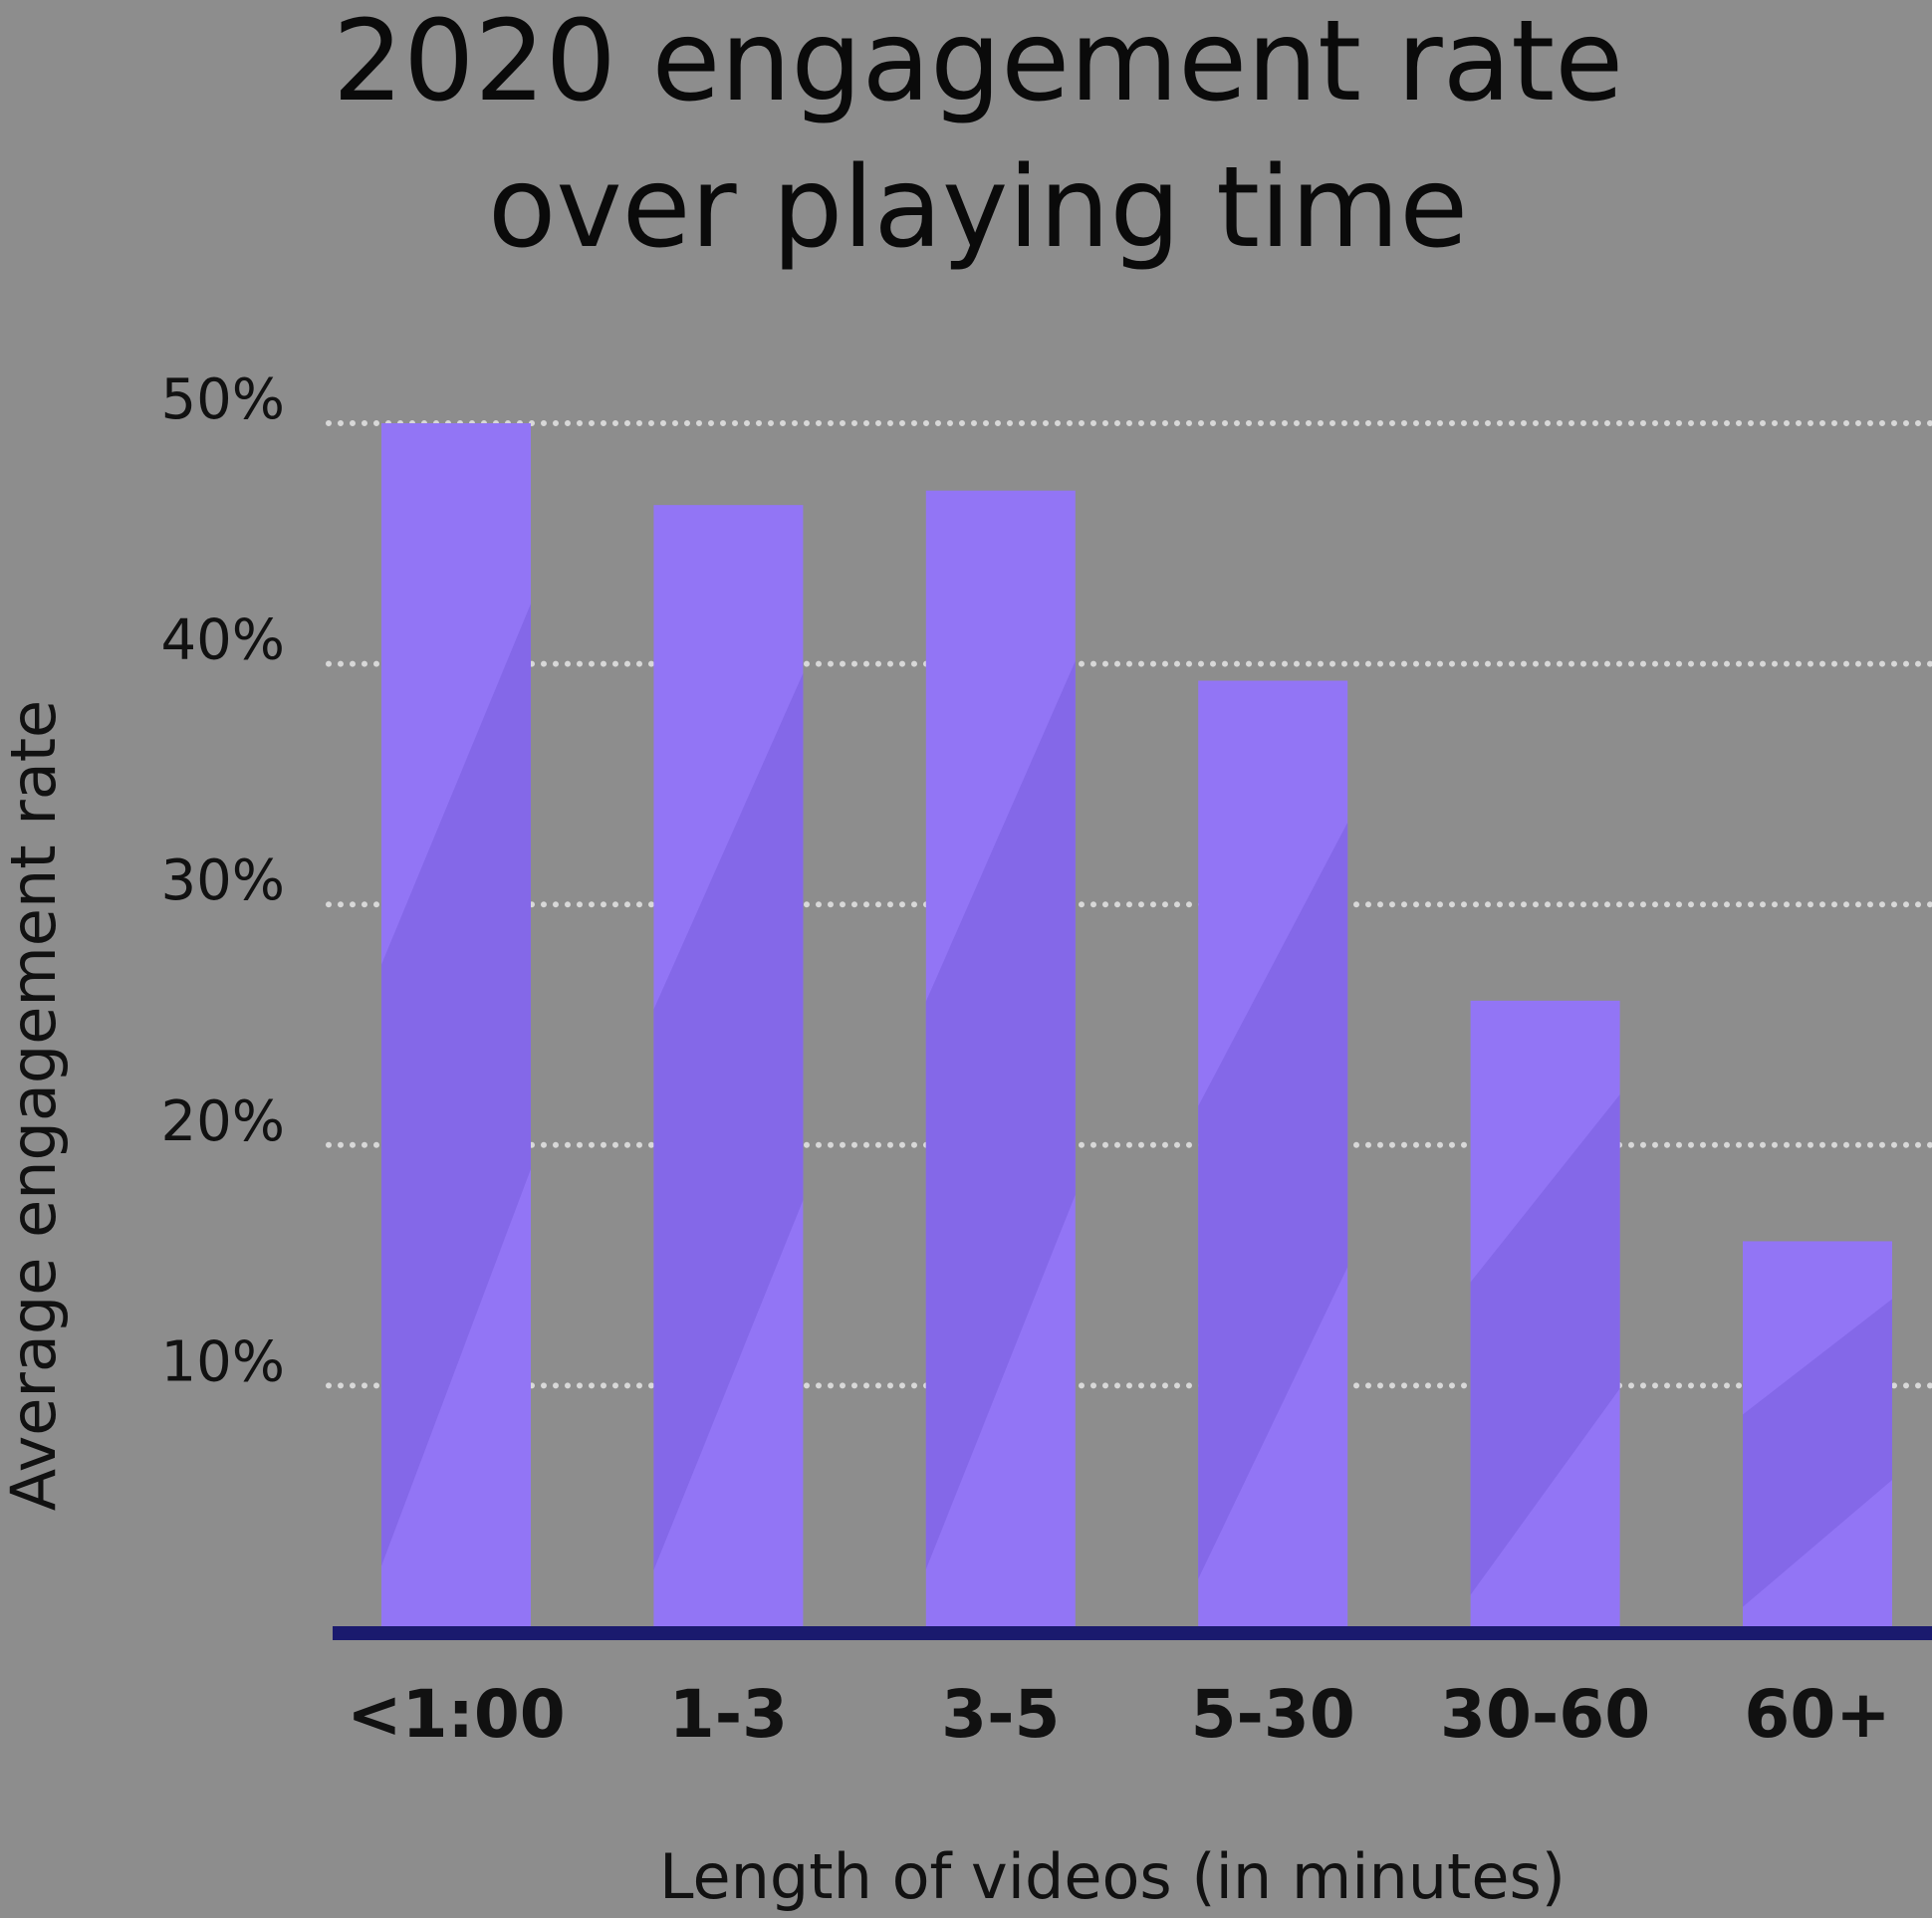  Describe the element at coordinates (978, 63) in the screenshot. I see `chart-title-line-1: 2020 engagement rate` at that location.